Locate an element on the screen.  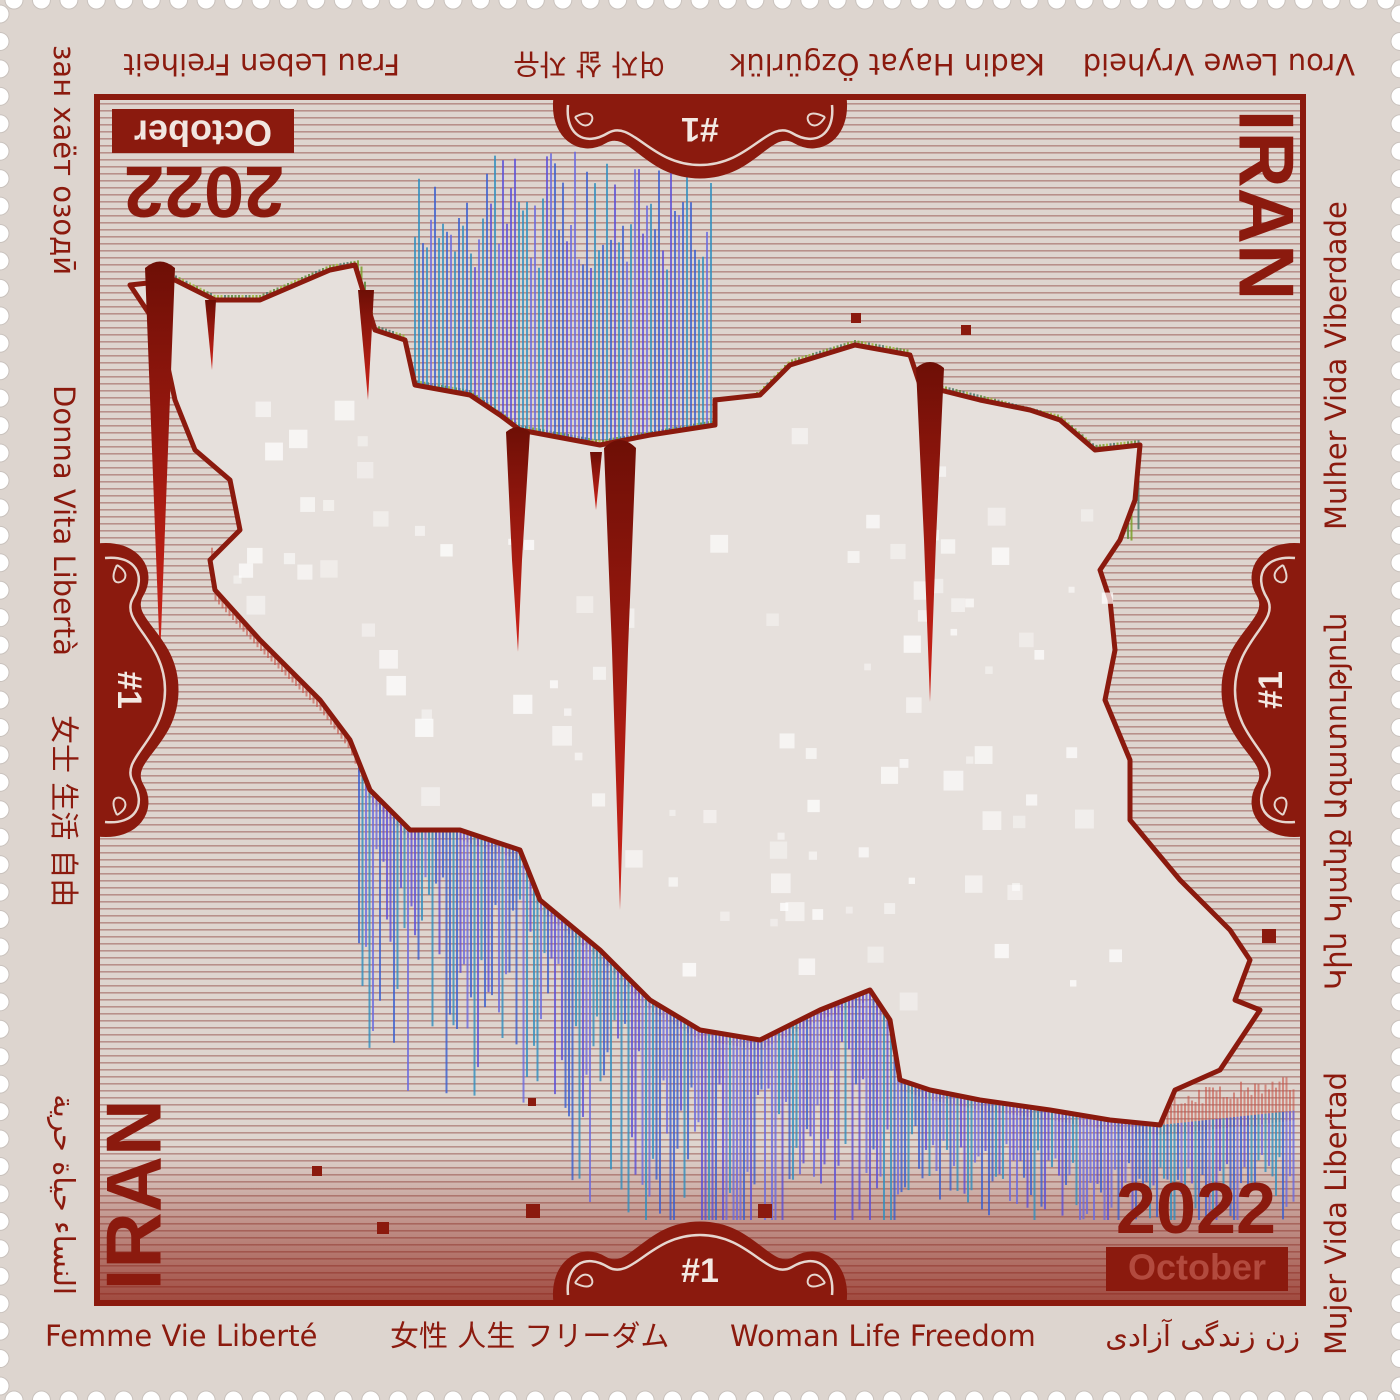
cartouche: #1 is located at coordinates (1263, 690).